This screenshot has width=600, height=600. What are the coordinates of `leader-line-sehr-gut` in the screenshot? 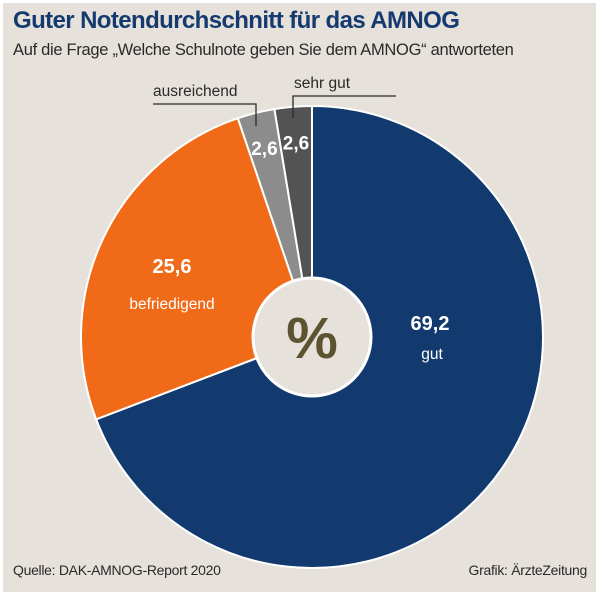 It's located at (344, 106).